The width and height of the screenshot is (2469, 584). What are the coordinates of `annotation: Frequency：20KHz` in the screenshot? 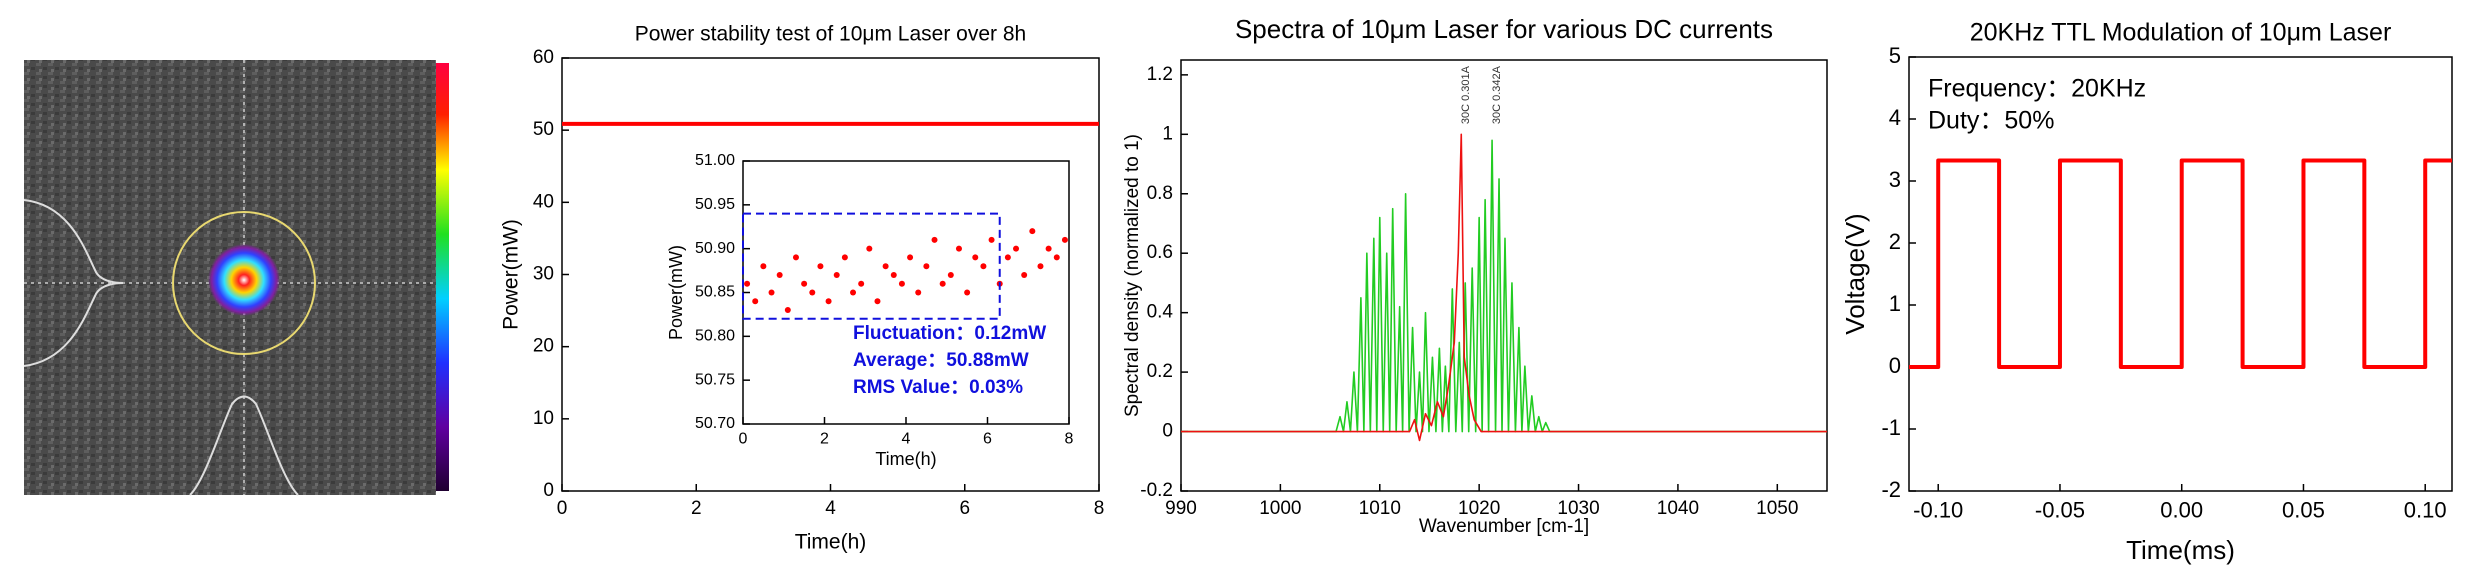 It's located at (2037, 89).